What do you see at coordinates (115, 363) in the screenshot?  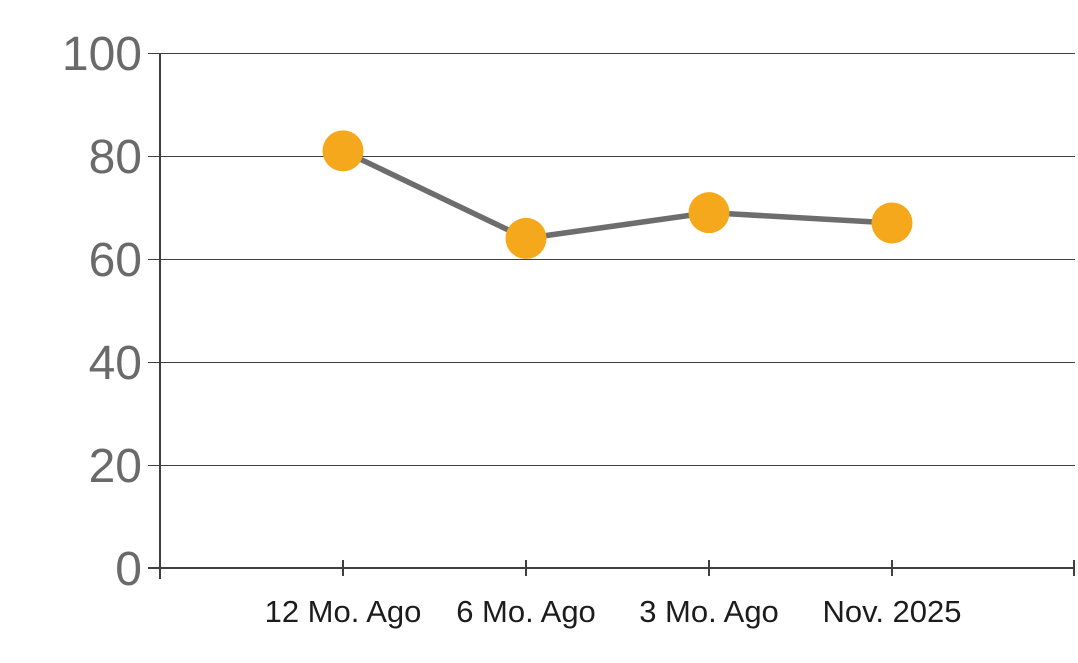 I see `y-tick-label: 40` at bounding box center [115, 363].